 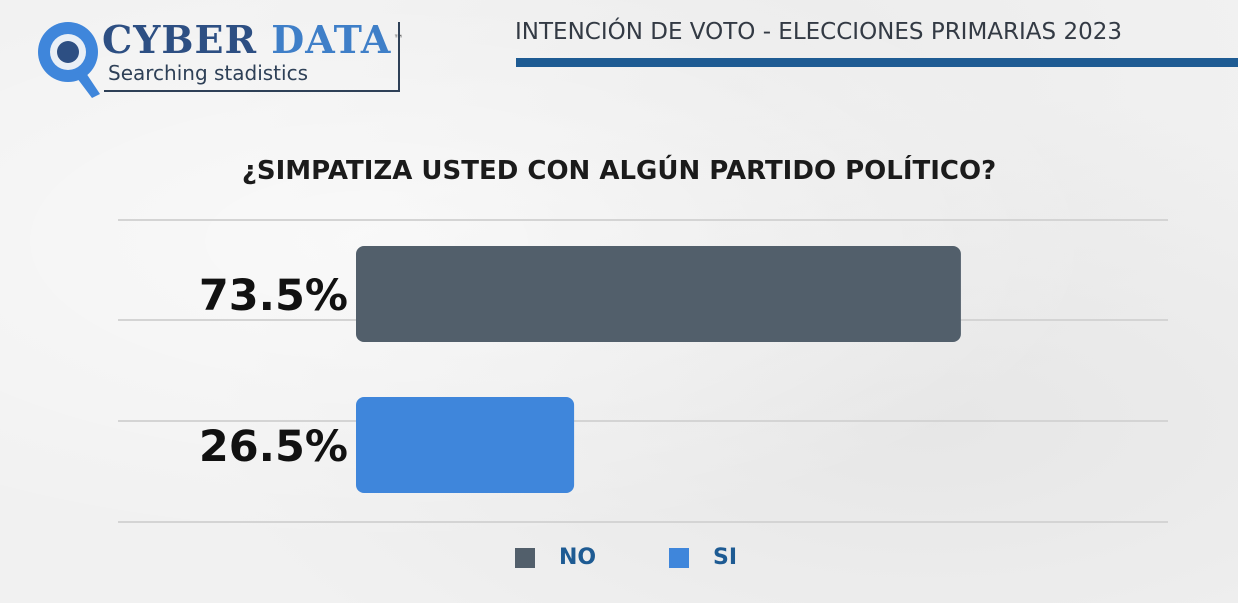 I want to click on logo-divider-horizontal, so click(x=252, y=91).